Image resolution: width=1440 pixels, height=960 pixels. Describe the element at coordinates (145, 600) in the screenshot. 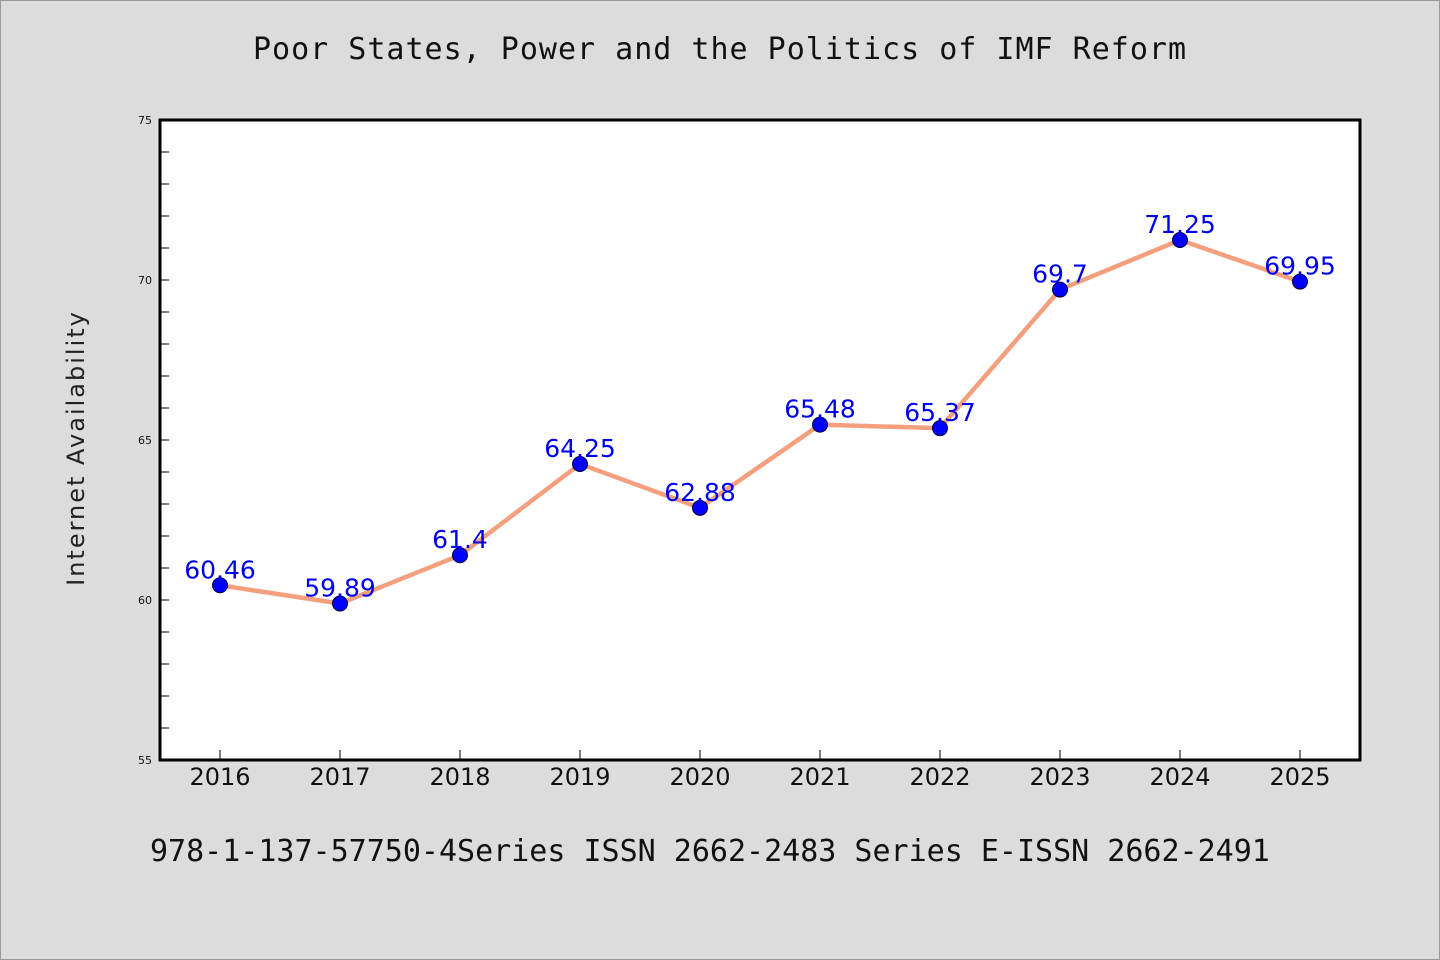

I see `y-tick-label: 60` at that location.